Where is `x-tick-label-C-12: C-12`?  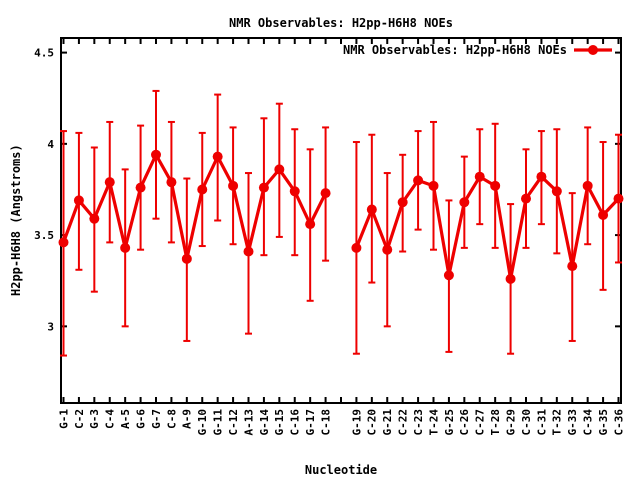
x-tick-label-C-12: C-12 is located at coordinates (233, 422).